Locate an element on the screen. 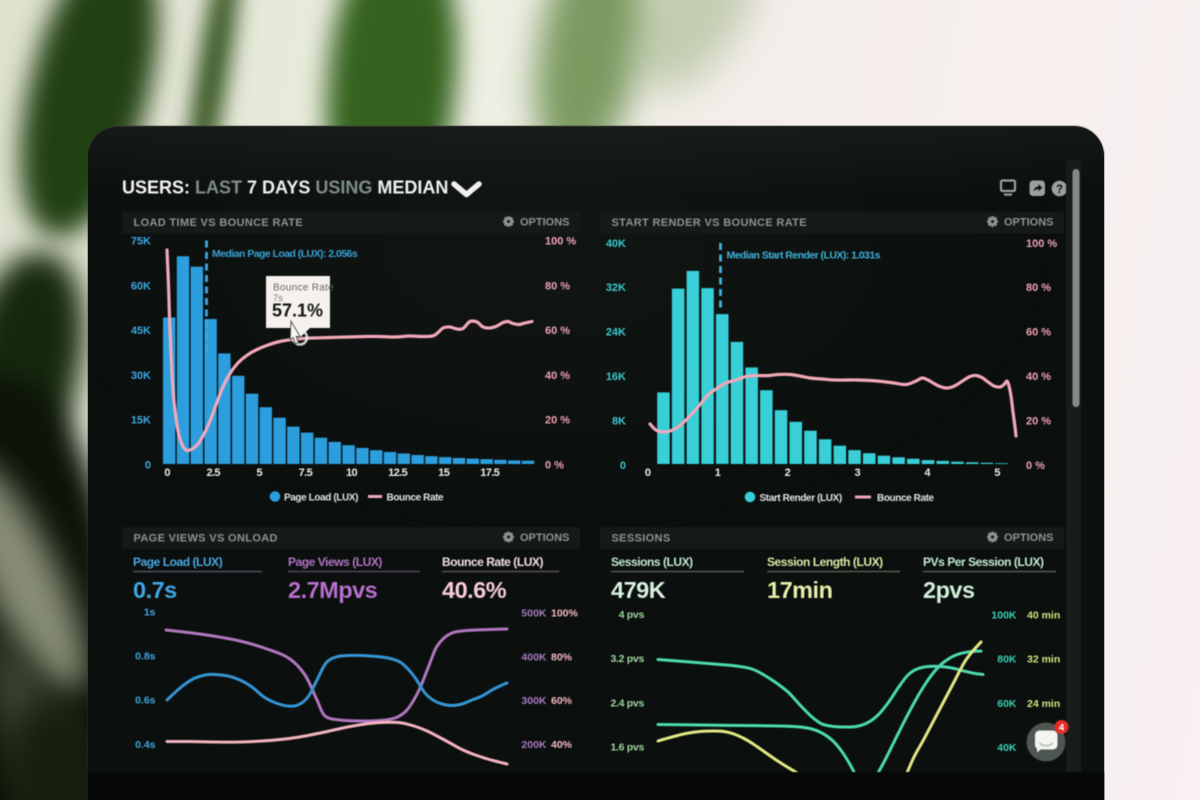 The width and height of the screenshot is (1200, 800). svg-text: 479K is located at coordinates (638, 590).